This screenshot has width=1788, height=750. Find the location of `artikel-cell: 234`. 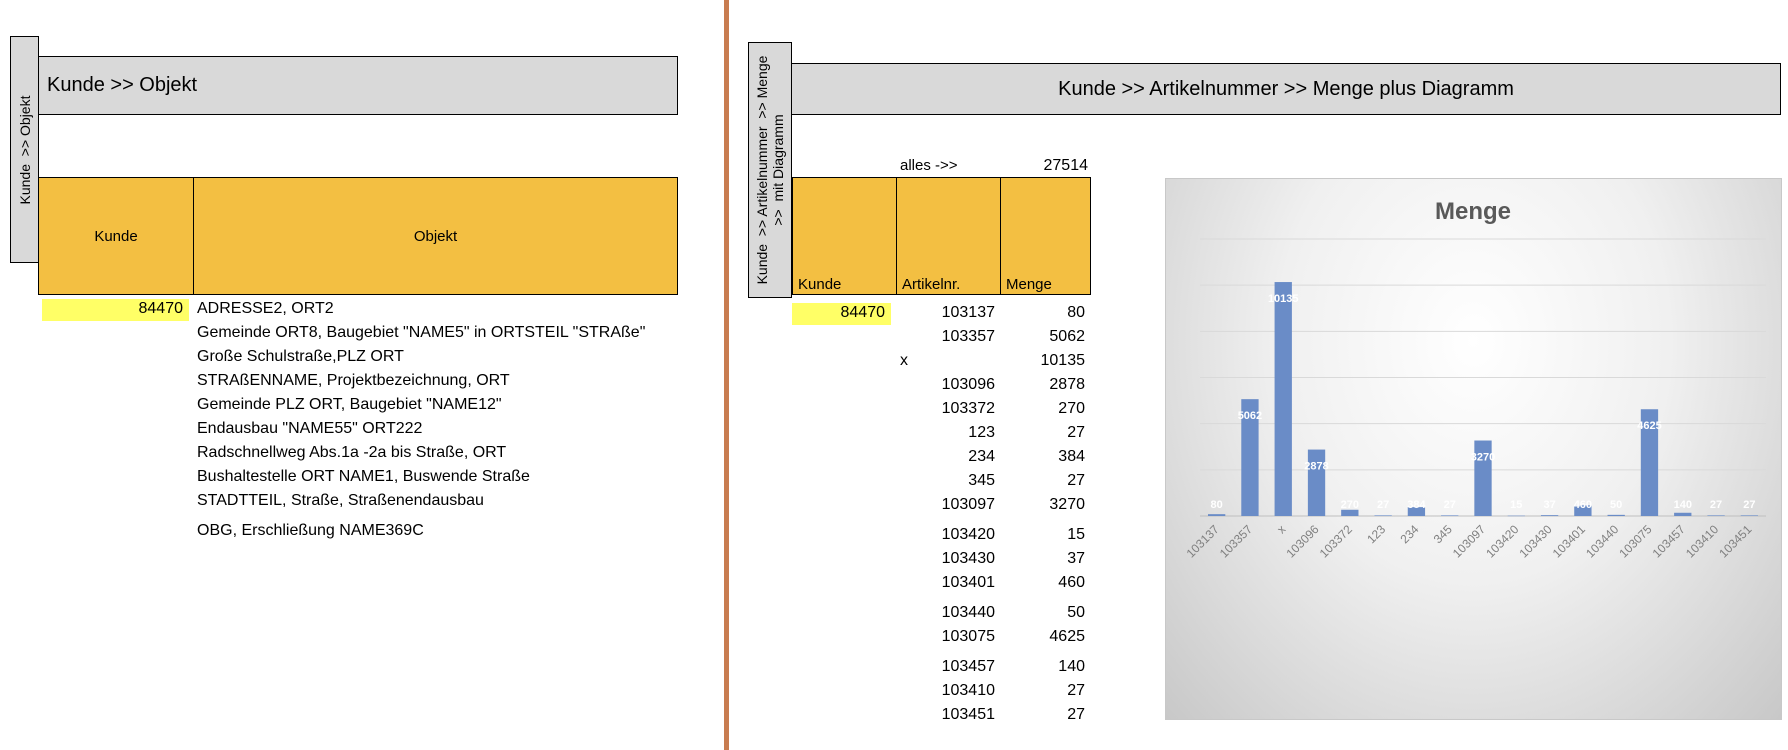

artikel-cell: 234 is located at coordinates (981, 456).